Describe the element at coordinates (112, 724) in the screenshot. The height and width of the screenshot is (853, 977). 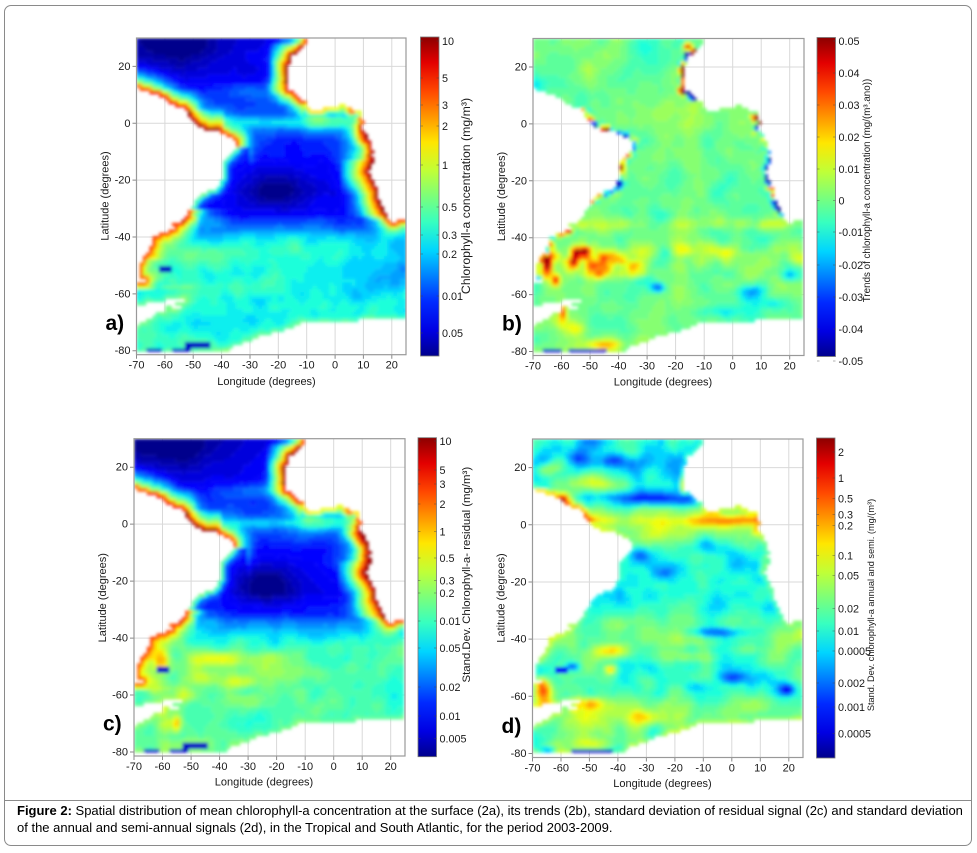
I see `svg-text: c)` at that location.